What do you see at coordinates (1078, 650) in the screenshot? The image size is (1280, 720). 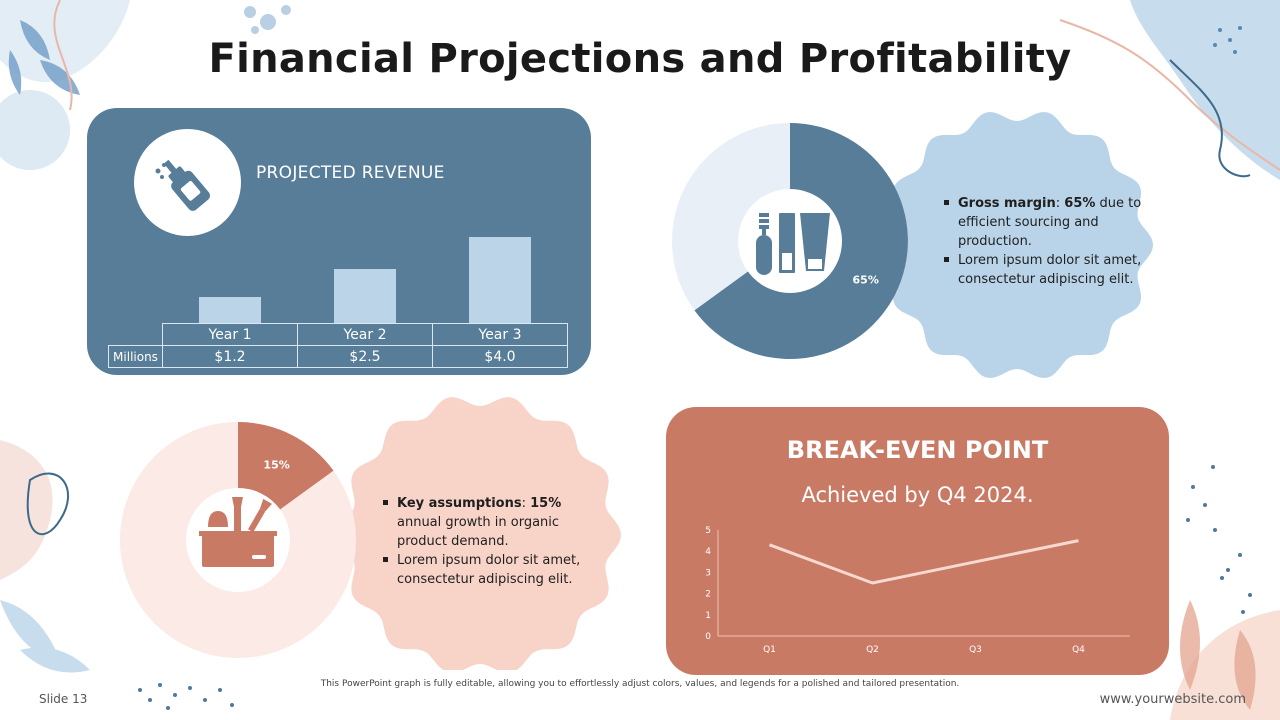 I see `x-tick-label: Q4` at bounding box center [1078, 650].